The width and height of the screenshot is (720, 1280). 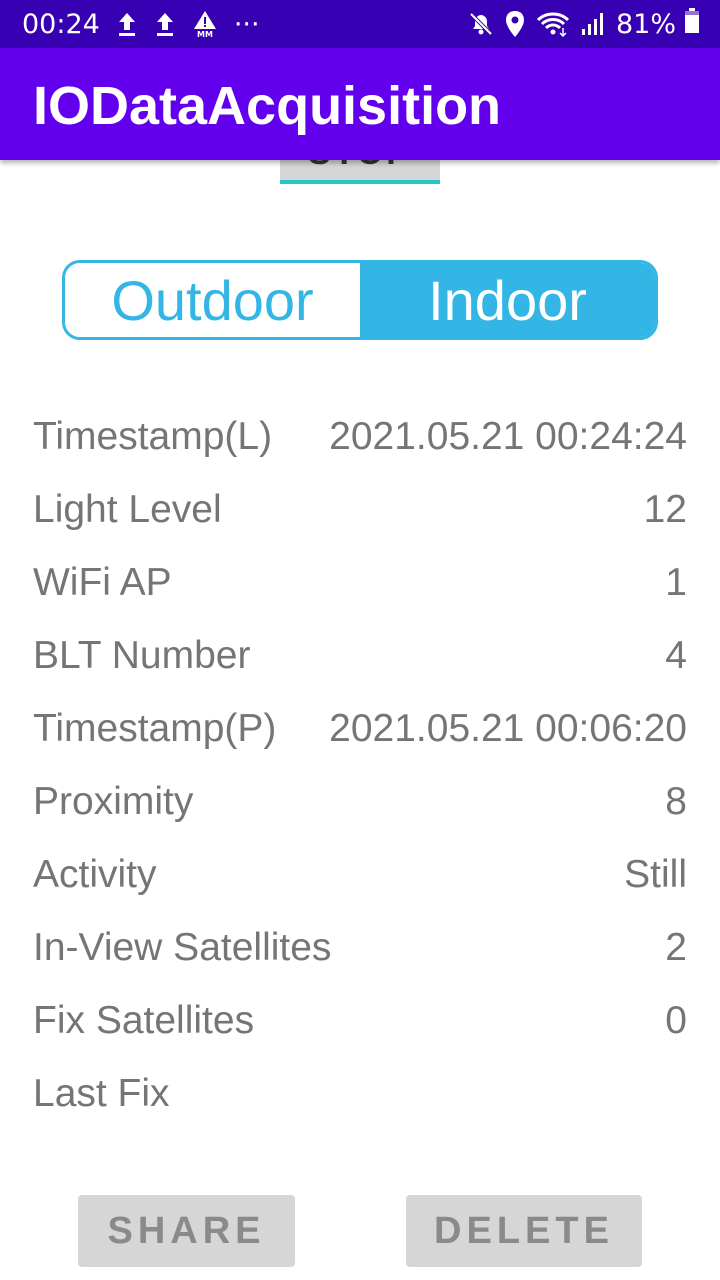 What do you see at coordinates (142, 655) in the screenshot?
I see `info-label: BLT Number` at bounding box center [142, 655].